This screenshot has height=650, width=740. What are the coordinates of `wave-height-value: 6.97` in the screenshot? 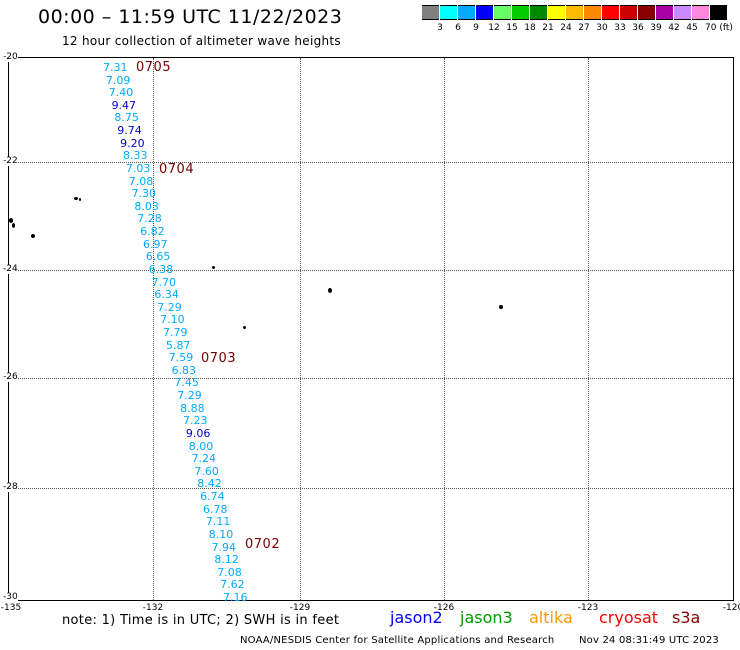 It's located at (155, 244).